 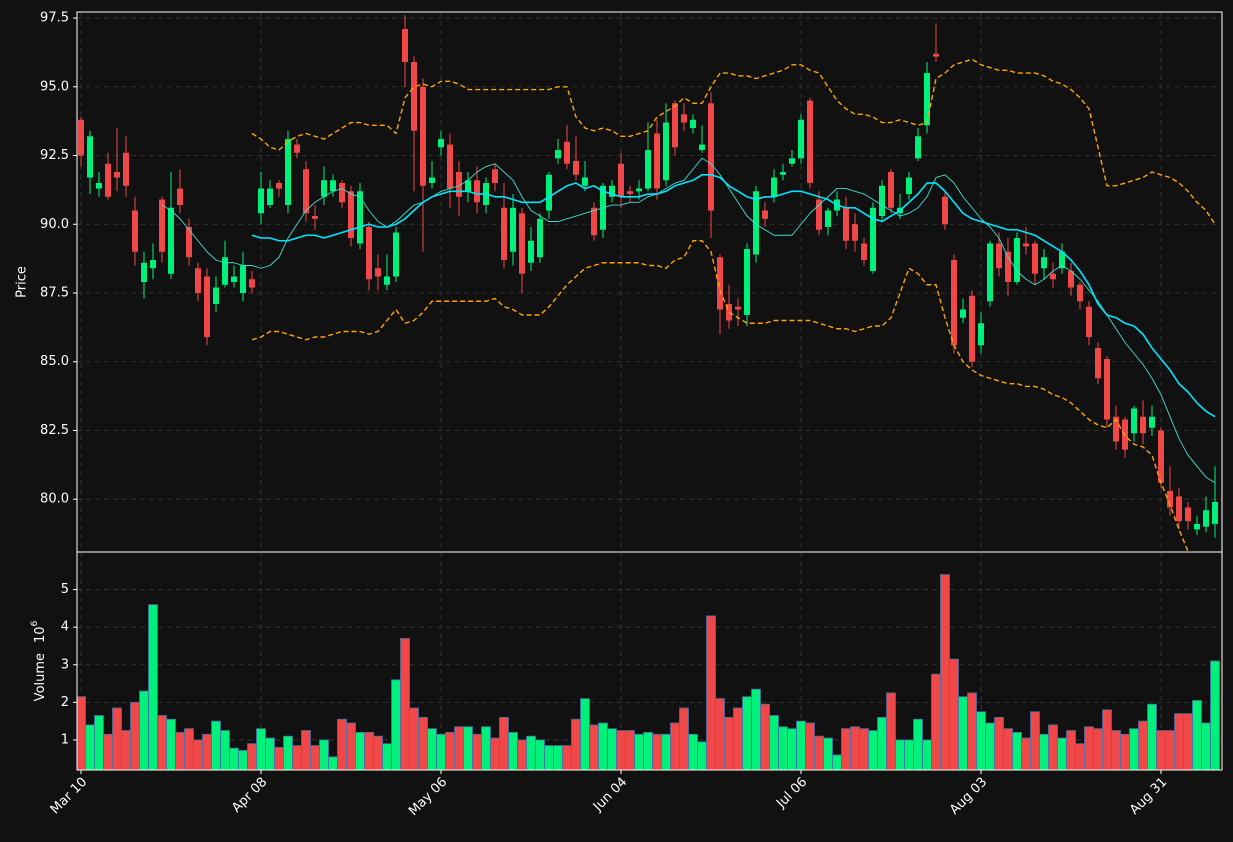 What do you see at coordinates (65, 739) in the screenshot?
I see `y-tick-label: 1` at bounding box center [65, 739].